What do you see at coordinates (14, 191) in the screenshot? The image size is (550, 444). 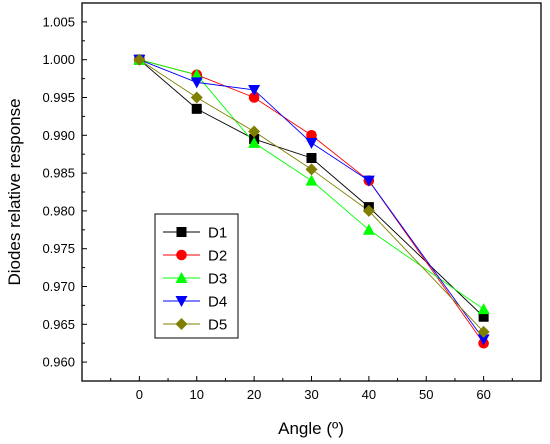 I see `y-axis-title: Diodes relative response` at bounding box center [14, 191].